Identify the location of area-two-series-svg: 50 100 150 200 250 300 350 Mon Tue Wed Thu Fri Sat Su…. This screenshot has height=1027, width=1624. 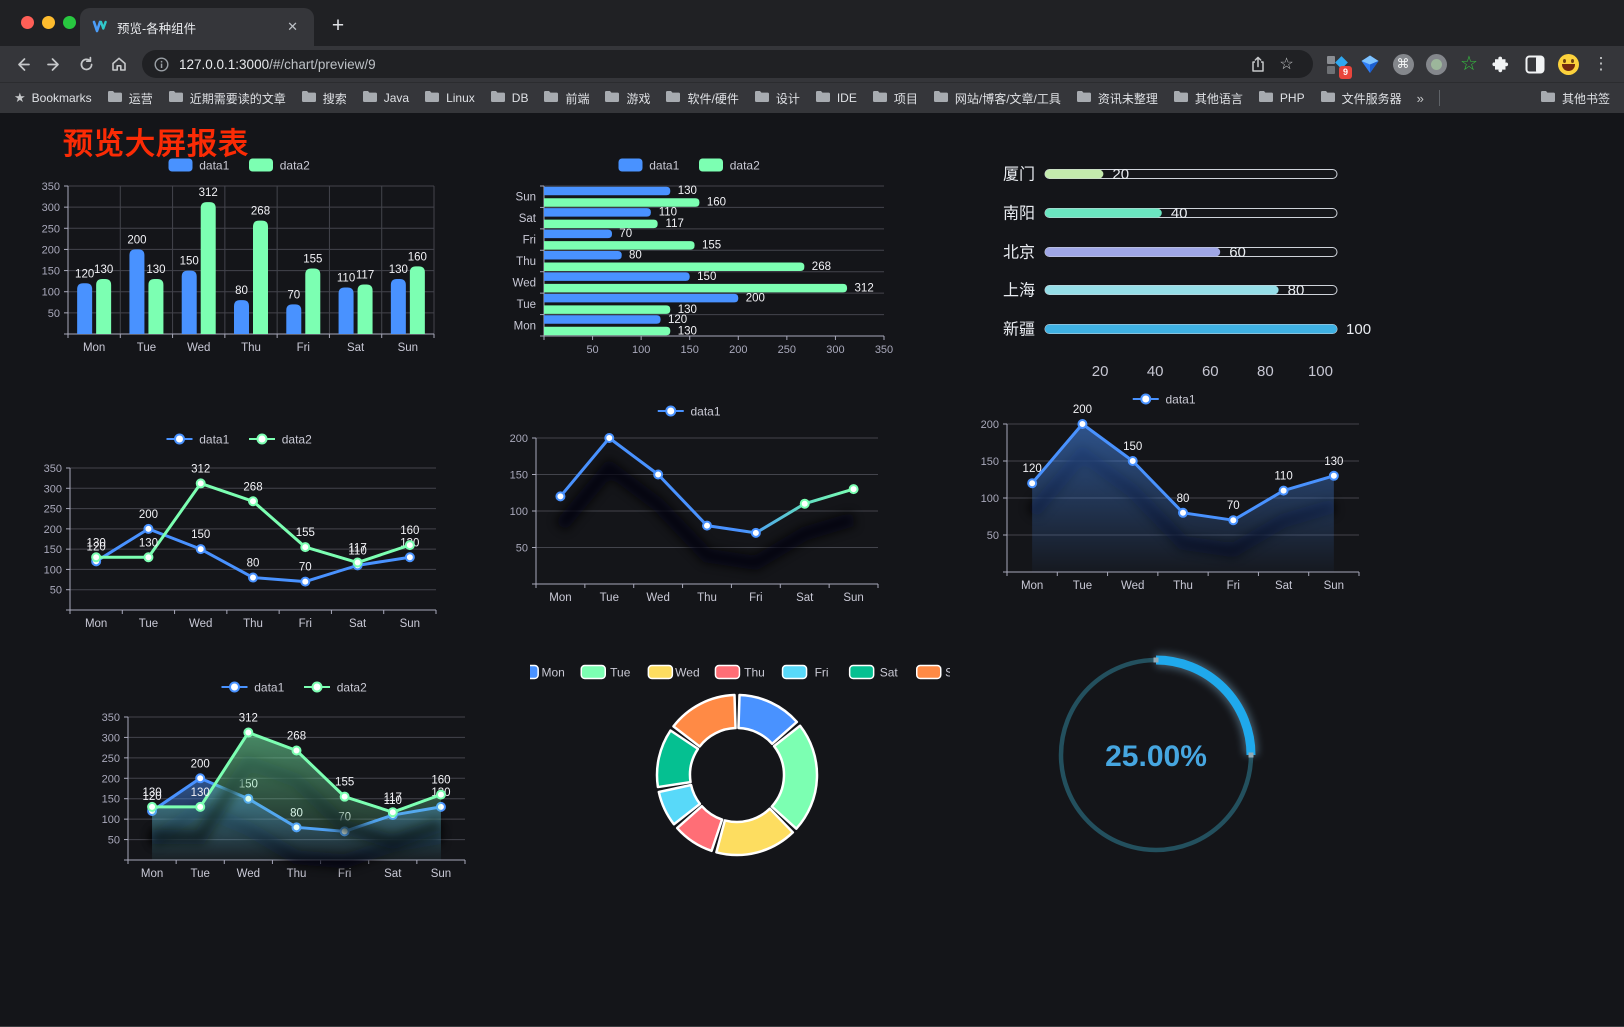
(284, 780).